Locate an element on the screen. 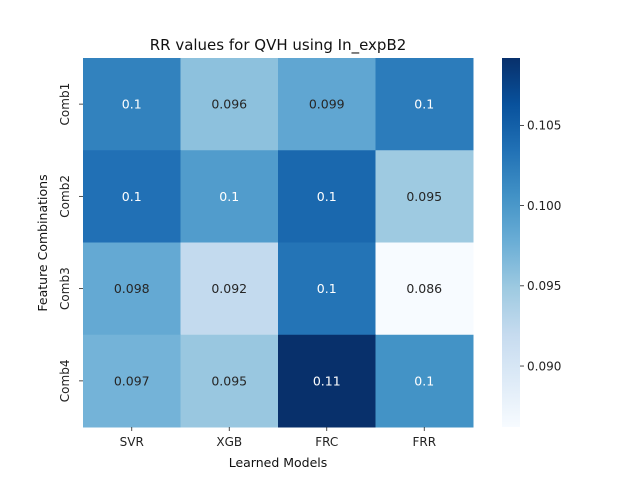 The height and width of the screenshot is (480, 640). y-tick-label: Comb2 is located at coordinates (65, 196).